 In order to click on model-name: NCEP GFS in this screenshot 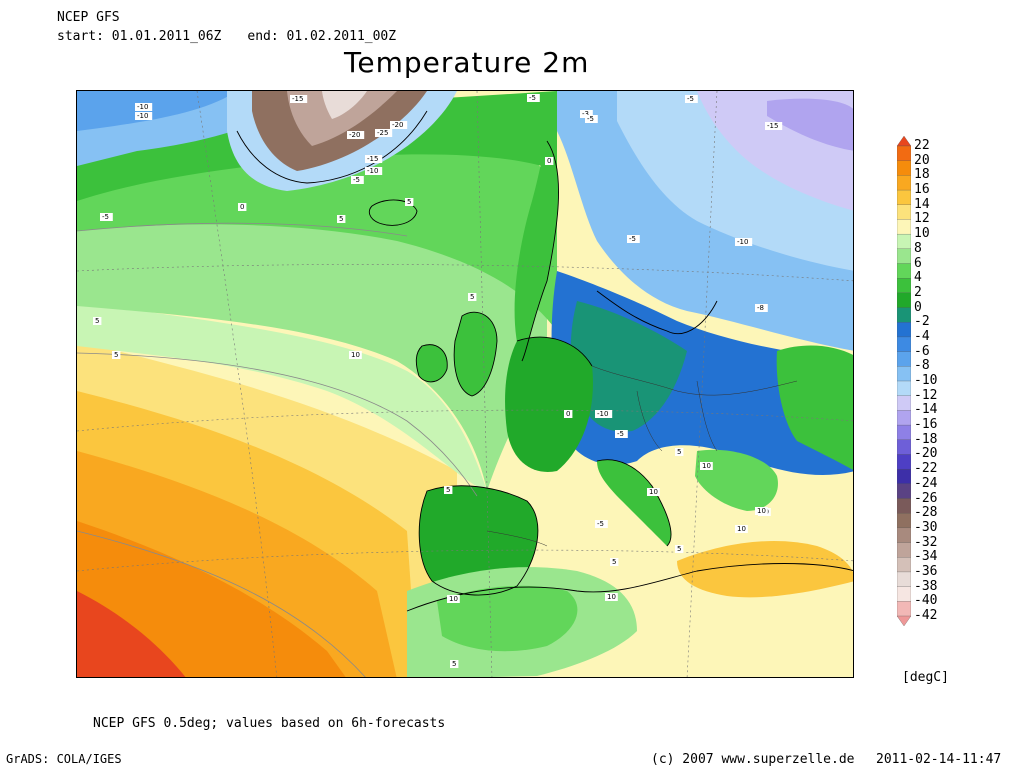, I will do `click(88, 17)`.